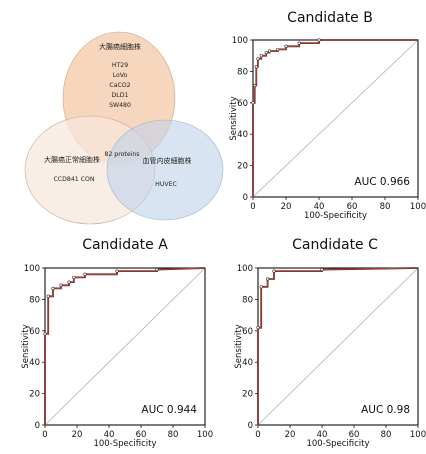 This screenshot has width=426, height=454. What do you see at coordinates (120, 65) in the screenshot?
I see `venn-item: HT29` at bounding box center [120, 65].